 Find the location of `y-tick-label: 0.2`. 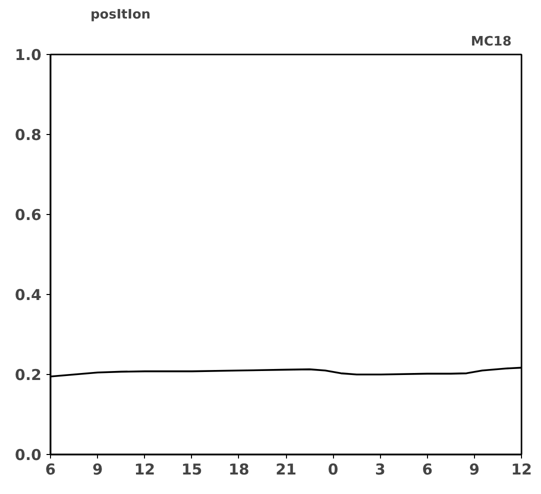

y-tick-label: 0.2 is located at coordinates (28, 375).